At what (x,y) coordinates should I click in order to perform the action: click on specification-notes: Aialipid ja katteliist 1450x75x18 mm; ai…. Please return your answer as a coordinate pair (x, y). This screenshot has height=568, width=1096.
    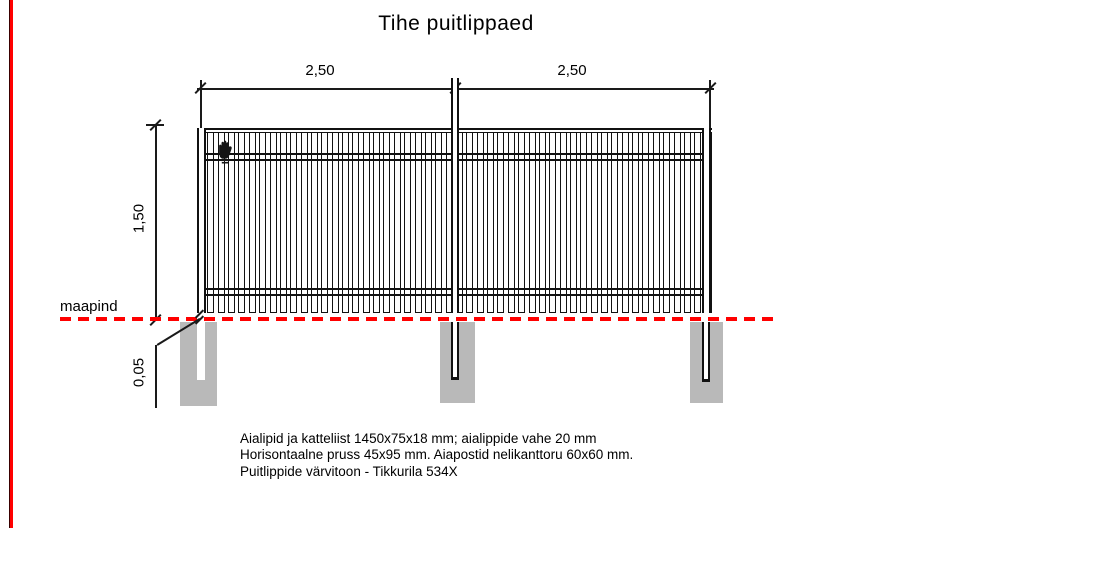
    Looking at the image, I should click on (436, 455).